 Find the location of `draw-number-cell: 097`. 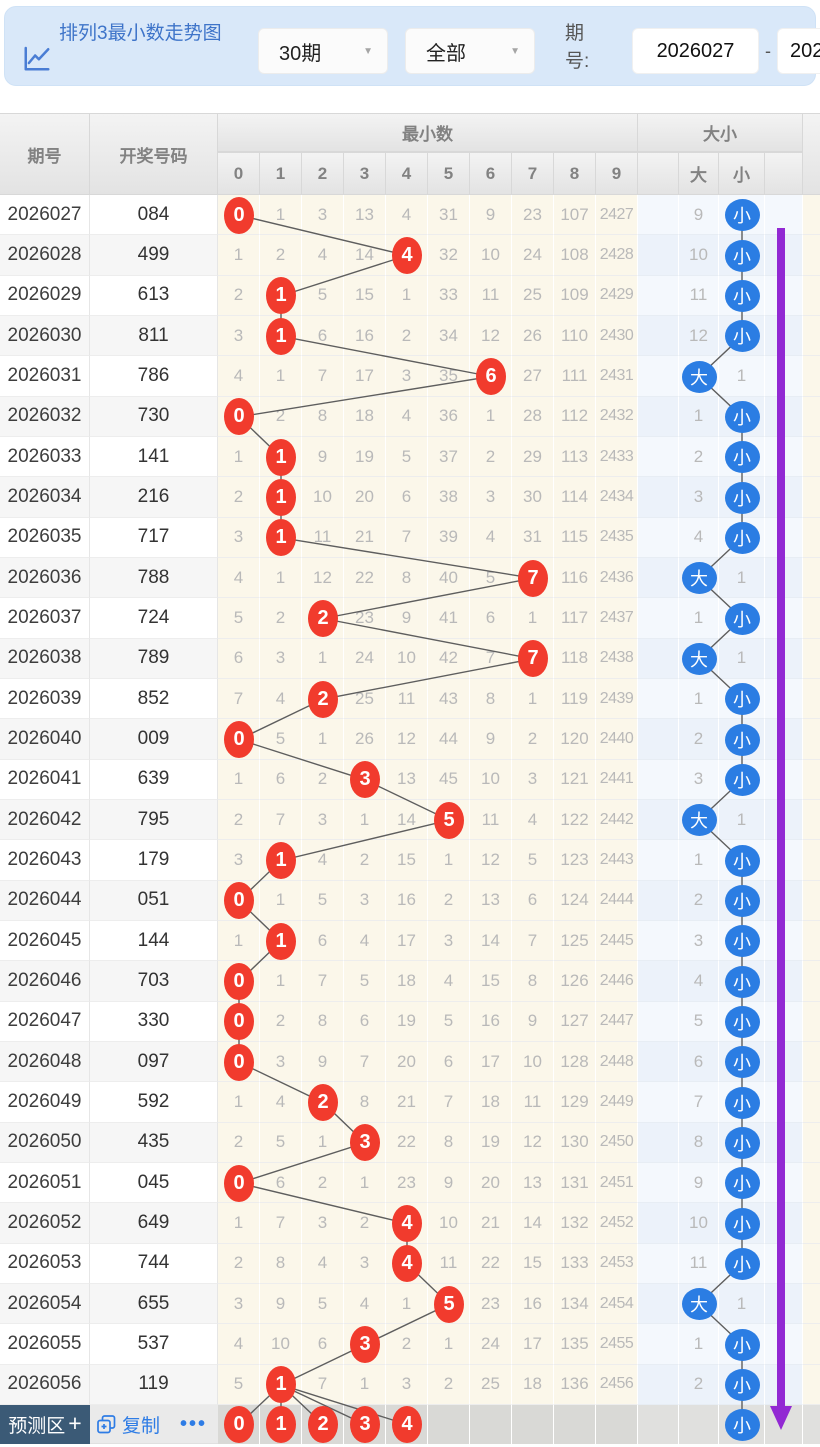

draw-number-cell: 097 is located at coordinates (154, 1062).